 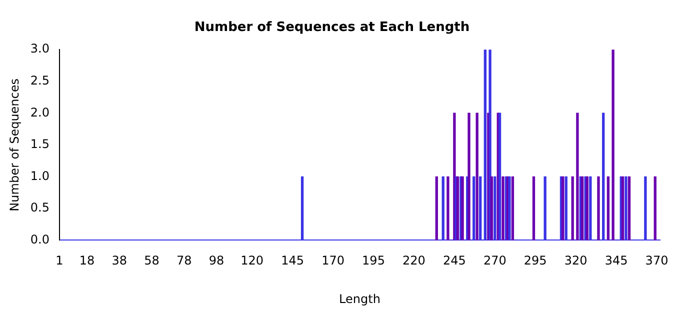 I want to click on y-tick-label: 1.5, so click(x=40, y=144).